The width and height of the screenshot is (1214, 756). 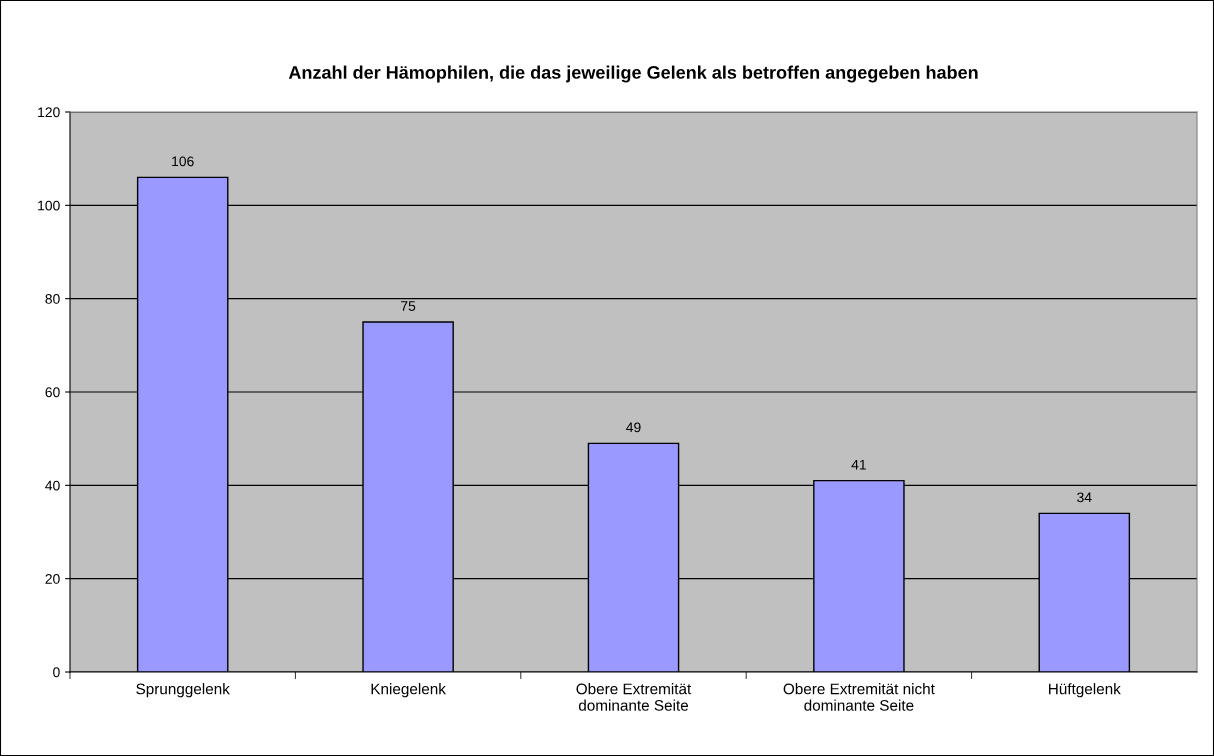 What do you see at coordinates (56, 672) in the screenshot?
I see `y-tick-label: 0` at bounding box center [56, 672].